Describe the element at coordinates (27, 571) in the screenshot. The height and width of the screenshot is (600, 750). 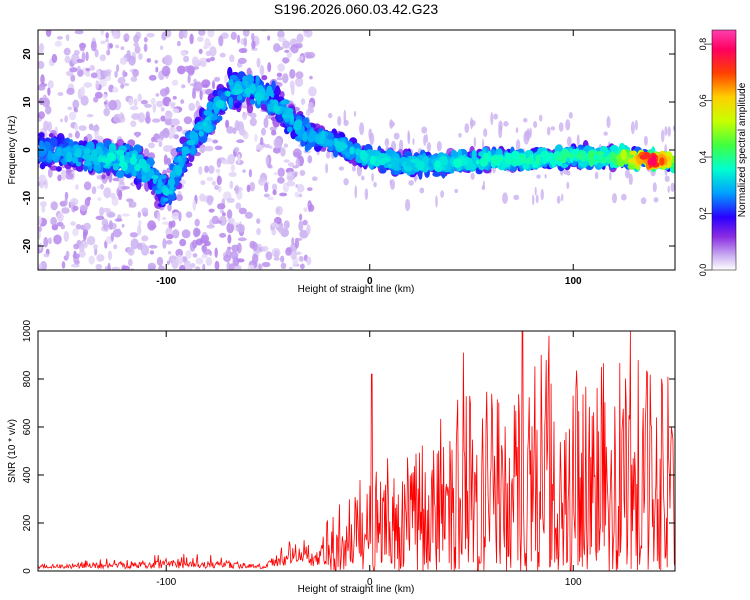
I see `y-tick-label: 0` at that location.